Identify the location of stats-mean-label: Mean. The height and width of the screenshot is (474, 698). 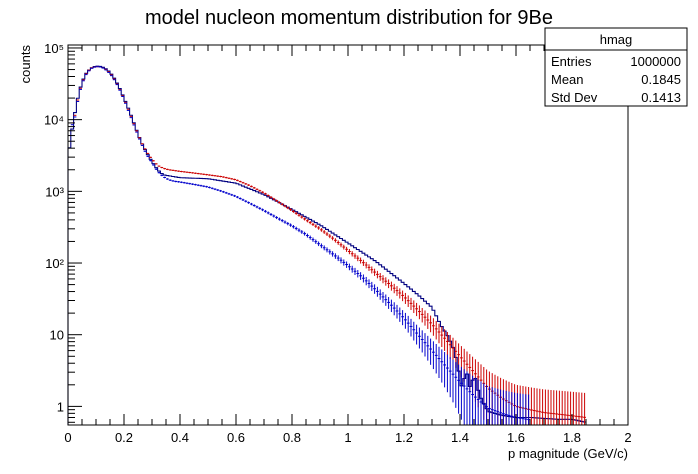
(567, 79).